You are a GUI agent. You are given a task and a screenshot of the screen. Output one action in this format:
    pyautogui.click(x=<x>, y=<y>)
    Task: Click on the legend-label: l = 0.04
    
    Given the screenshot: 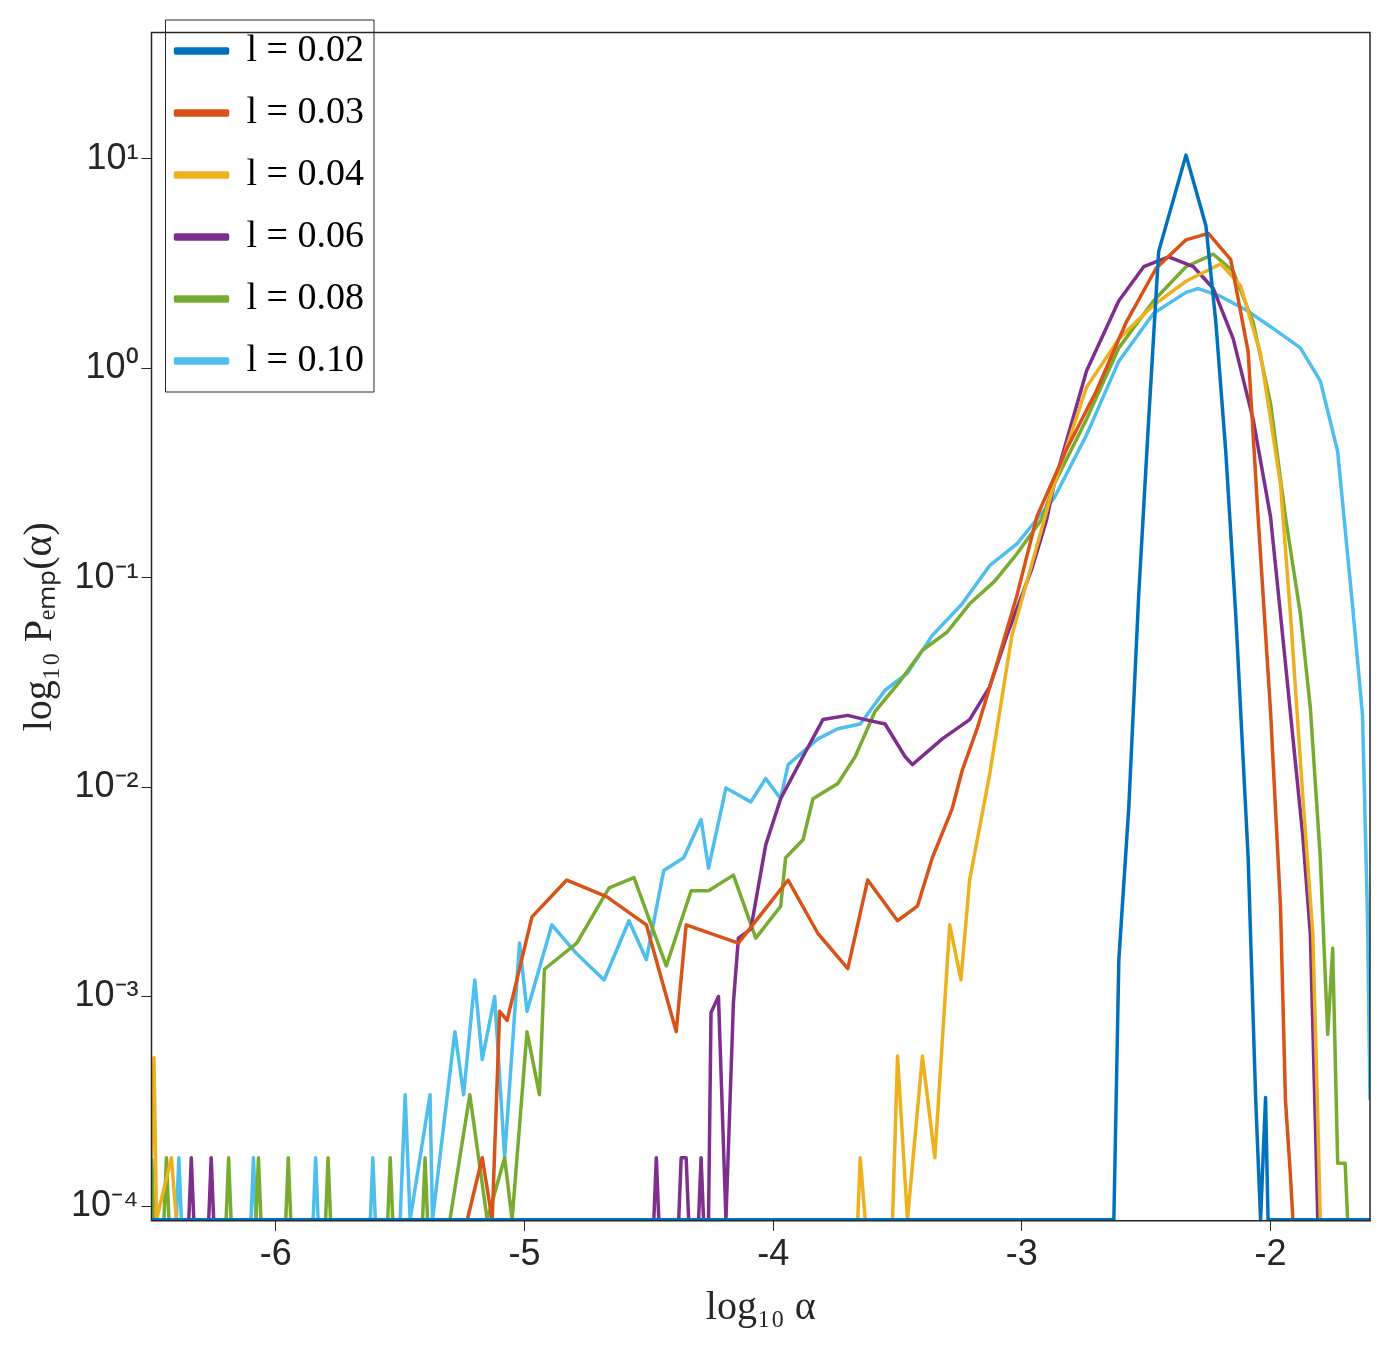 What is the action you would take?
    pyautogui.click(x=305, y=171)
    